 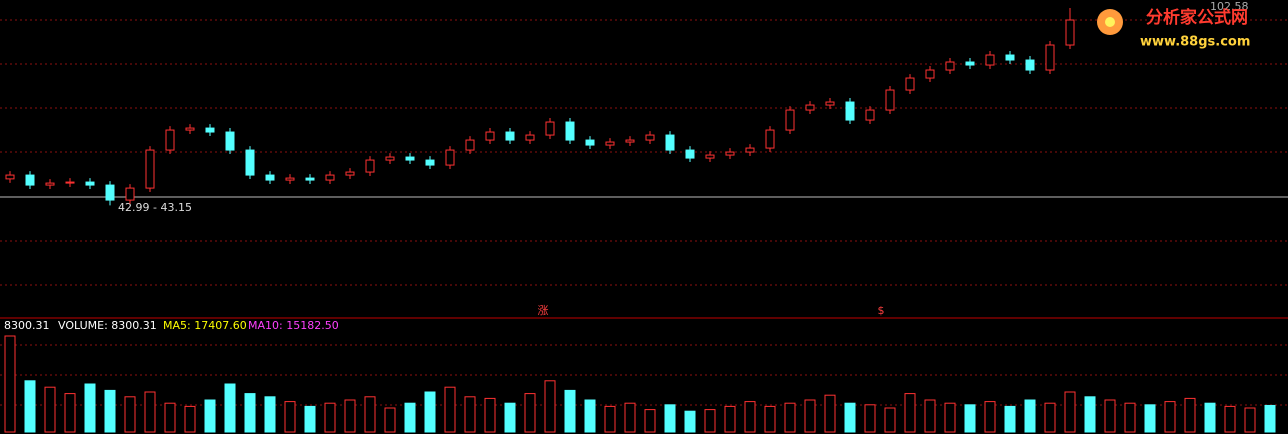 What do you see at coordinates (1229, 6) in the screenshot?
I see `high-label: 102.58` at bounding box center [1229, 6].